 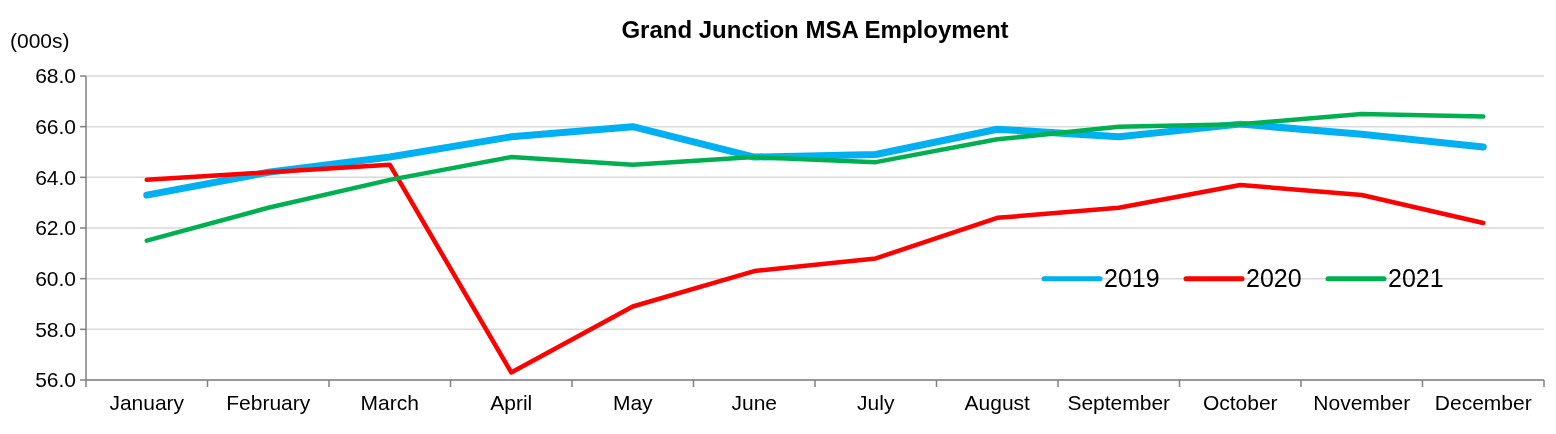 What do you see at coordinates (55, 76) in the screenshot?
I see `y-tick-label: 68.0` at bounding box center [55, 76].